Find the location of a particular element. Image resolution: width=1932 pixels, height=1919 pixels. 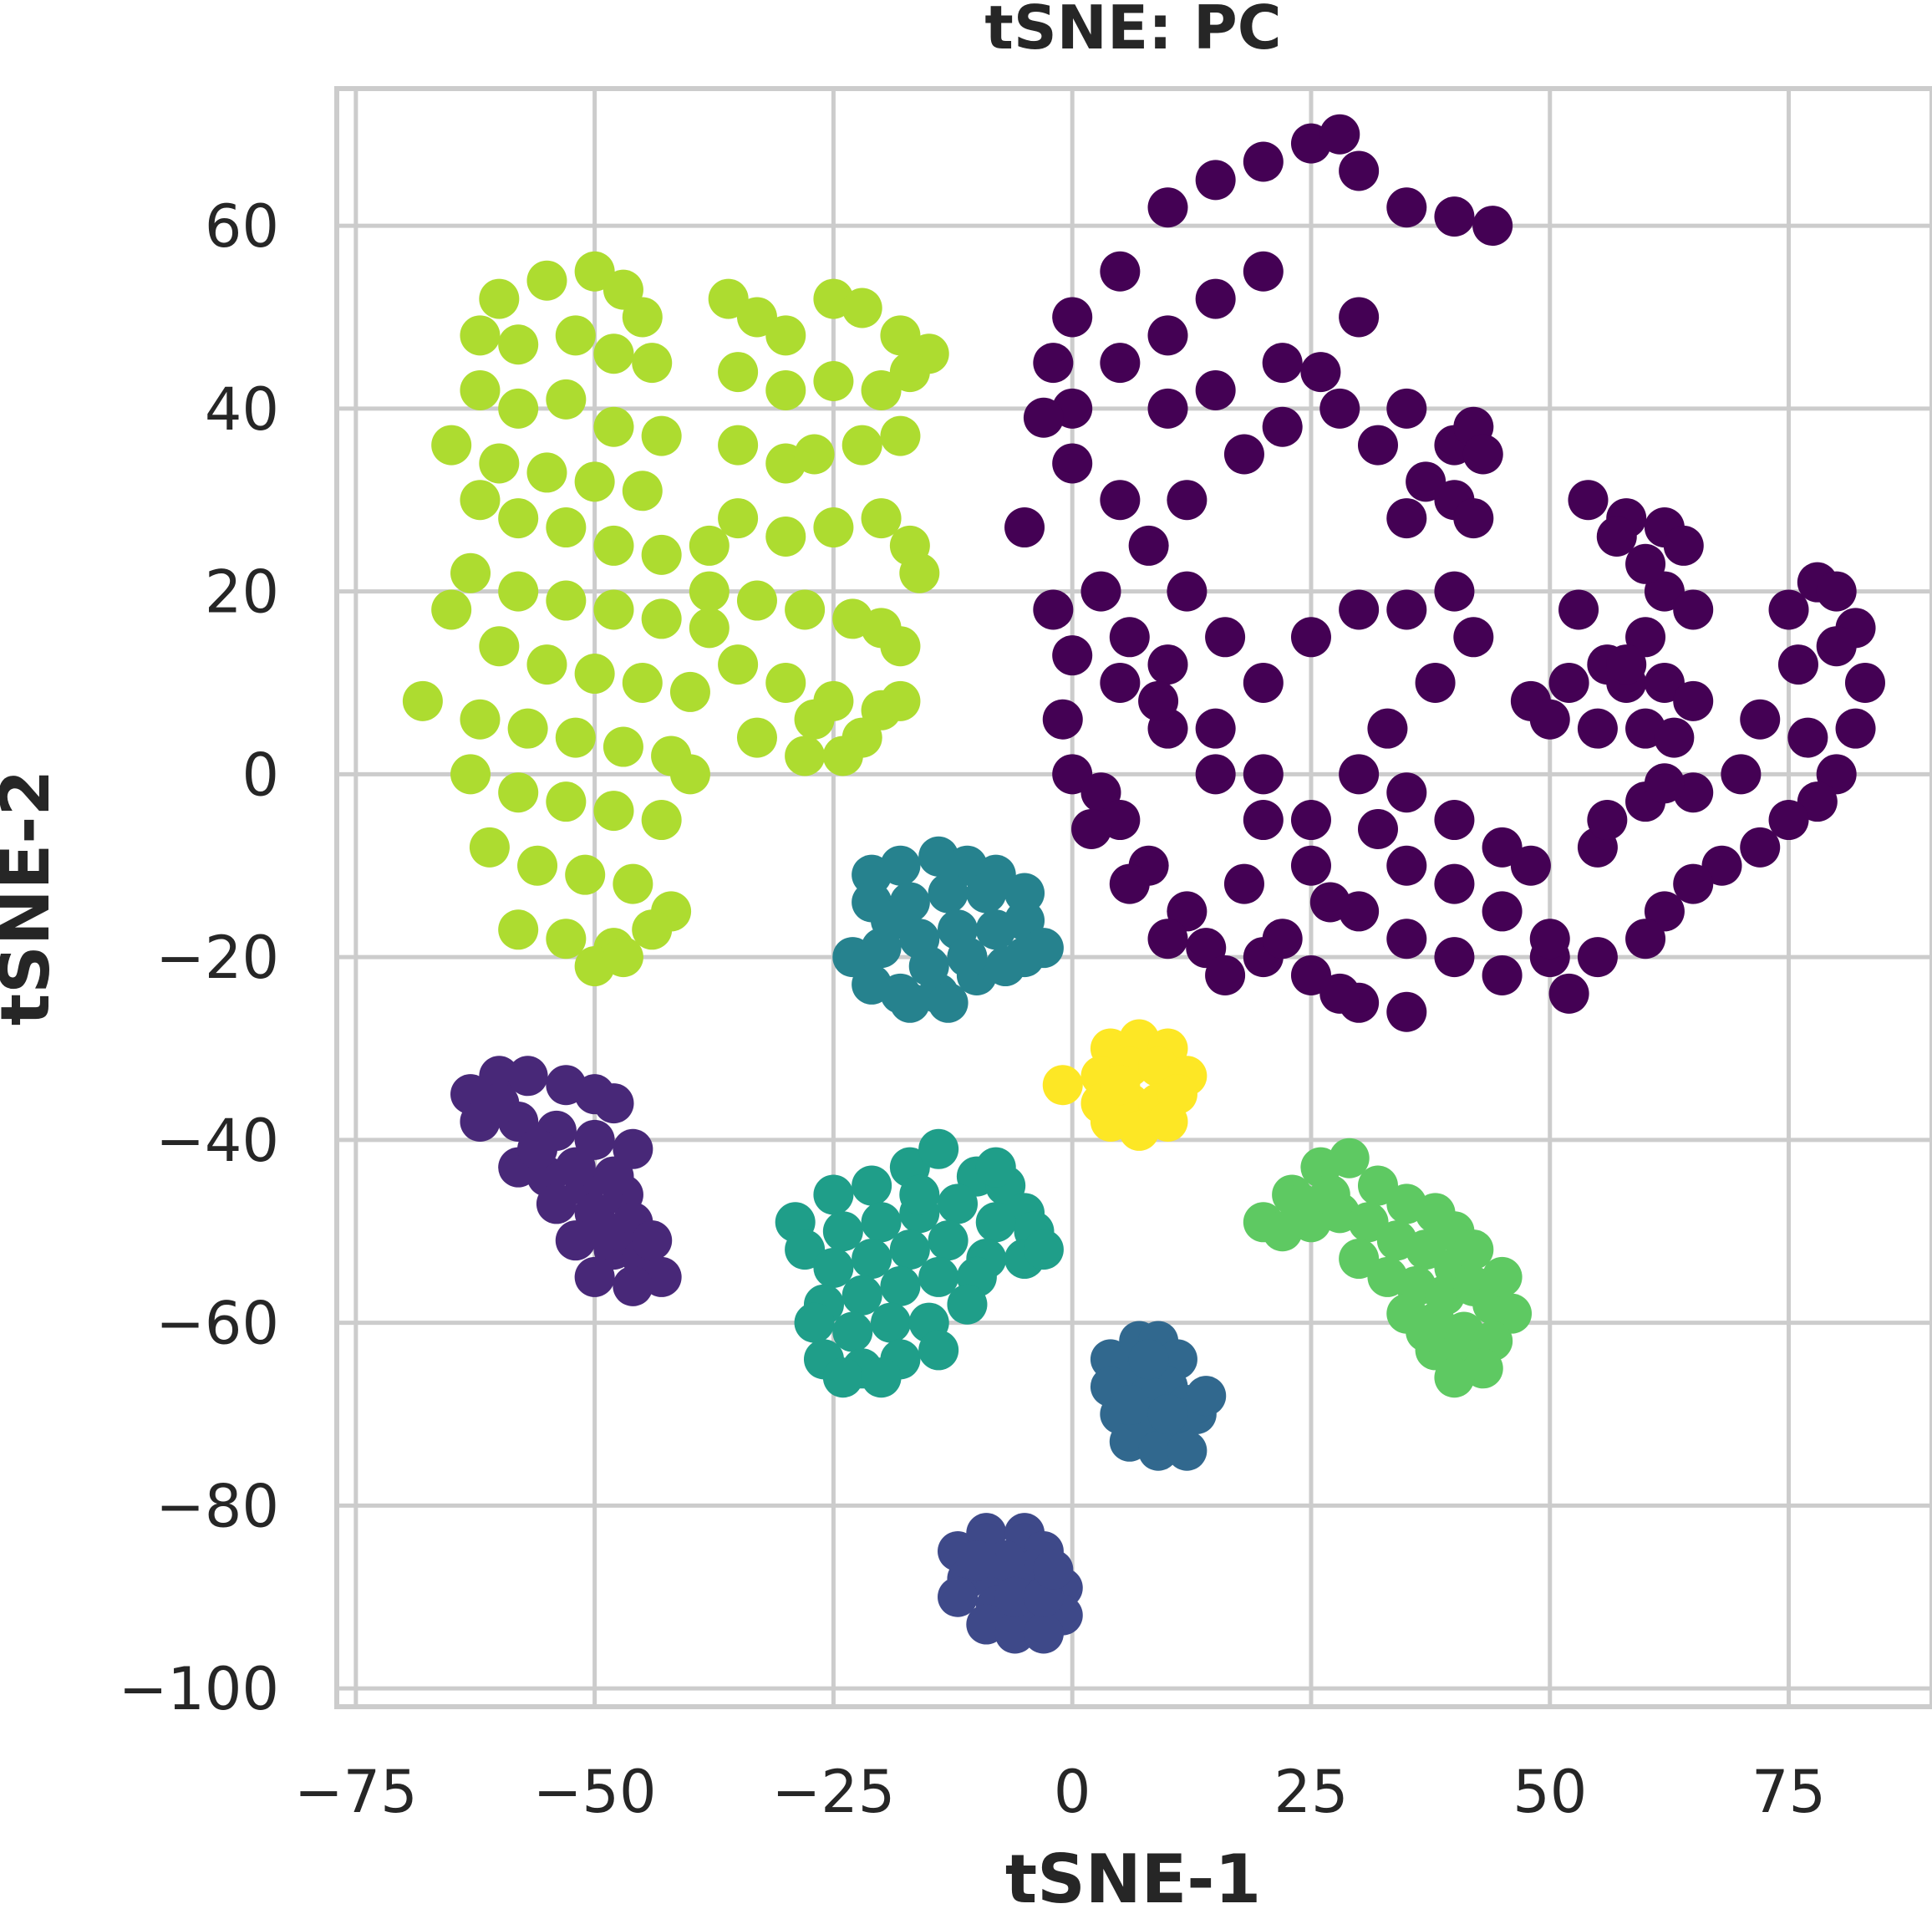

y-tick-labels: −100 −80 −60 −40 −20 0 20 40 60 is located at coordinates (199, 957).